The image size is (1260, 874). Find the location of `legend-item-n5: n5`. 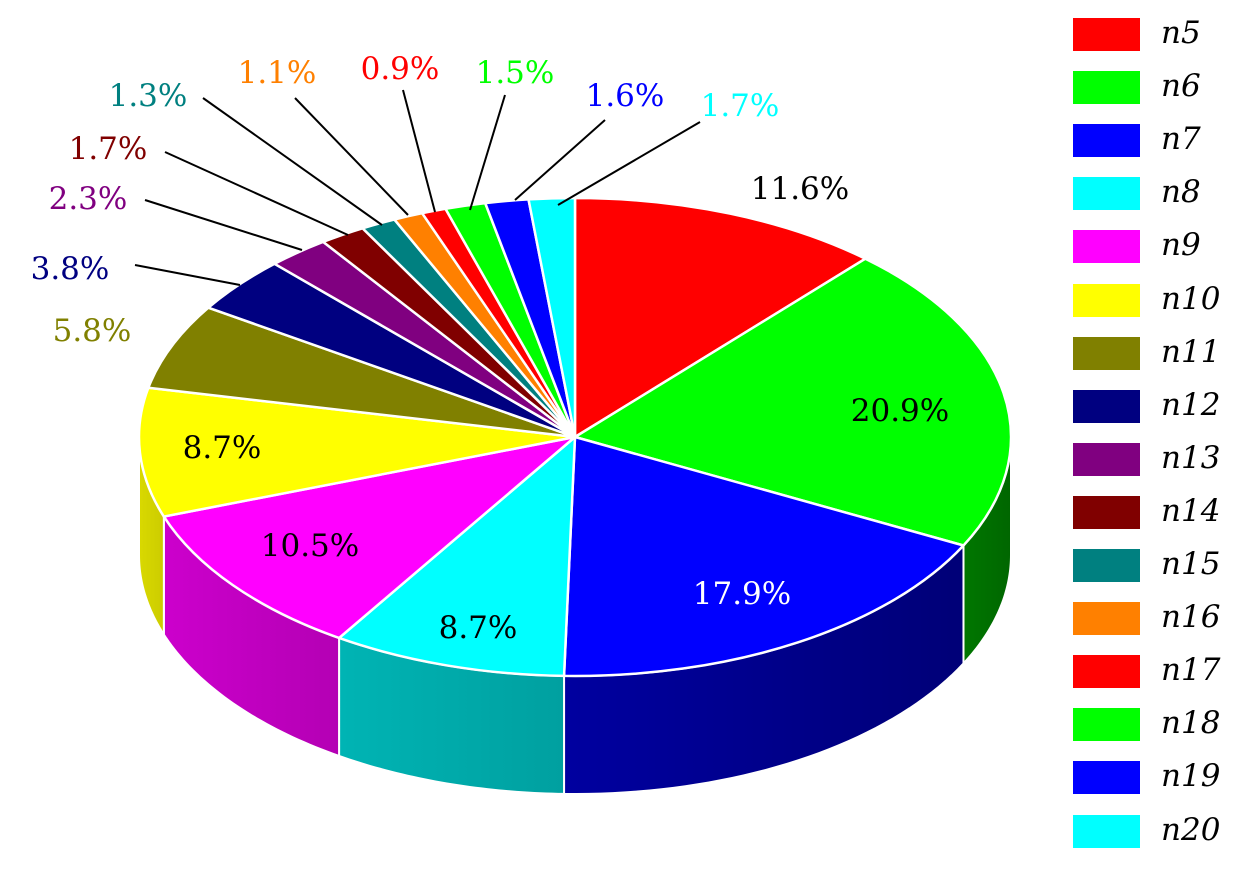

legend-item-n5: n5 is located at coordinates (1163, 33).